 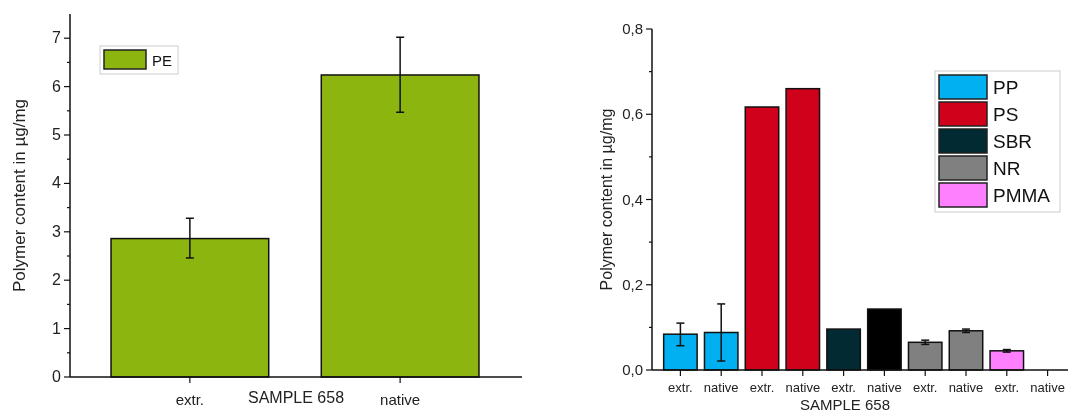 What do you see at coordinates (1006, 114) in the screenshot?
I see `legend-label: PS` at bounding box center [1006, 114].